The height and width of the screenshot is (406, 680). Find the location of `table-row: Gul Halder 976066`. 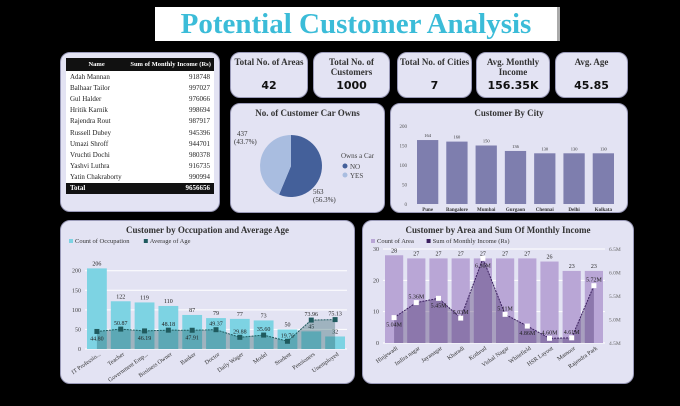

table-row: Gul Halder 976066 is located at coordinates (140, 99).